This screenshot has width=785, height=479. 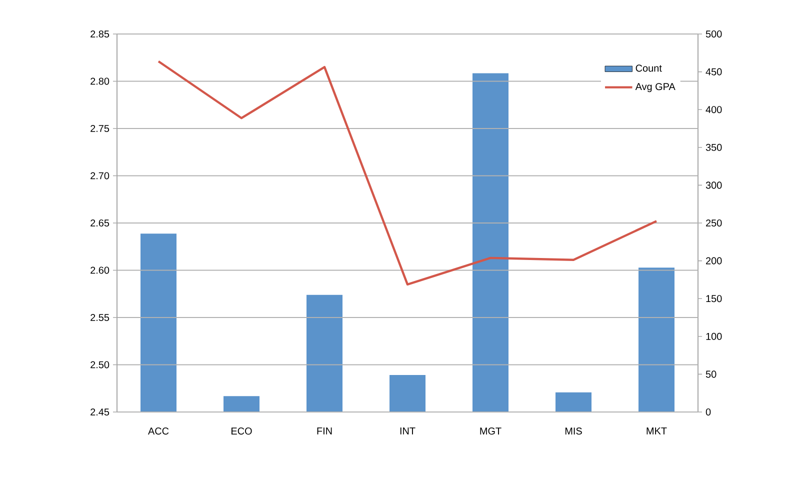 I want to click on x-tick-label: INT, so click(x=408, y=431).